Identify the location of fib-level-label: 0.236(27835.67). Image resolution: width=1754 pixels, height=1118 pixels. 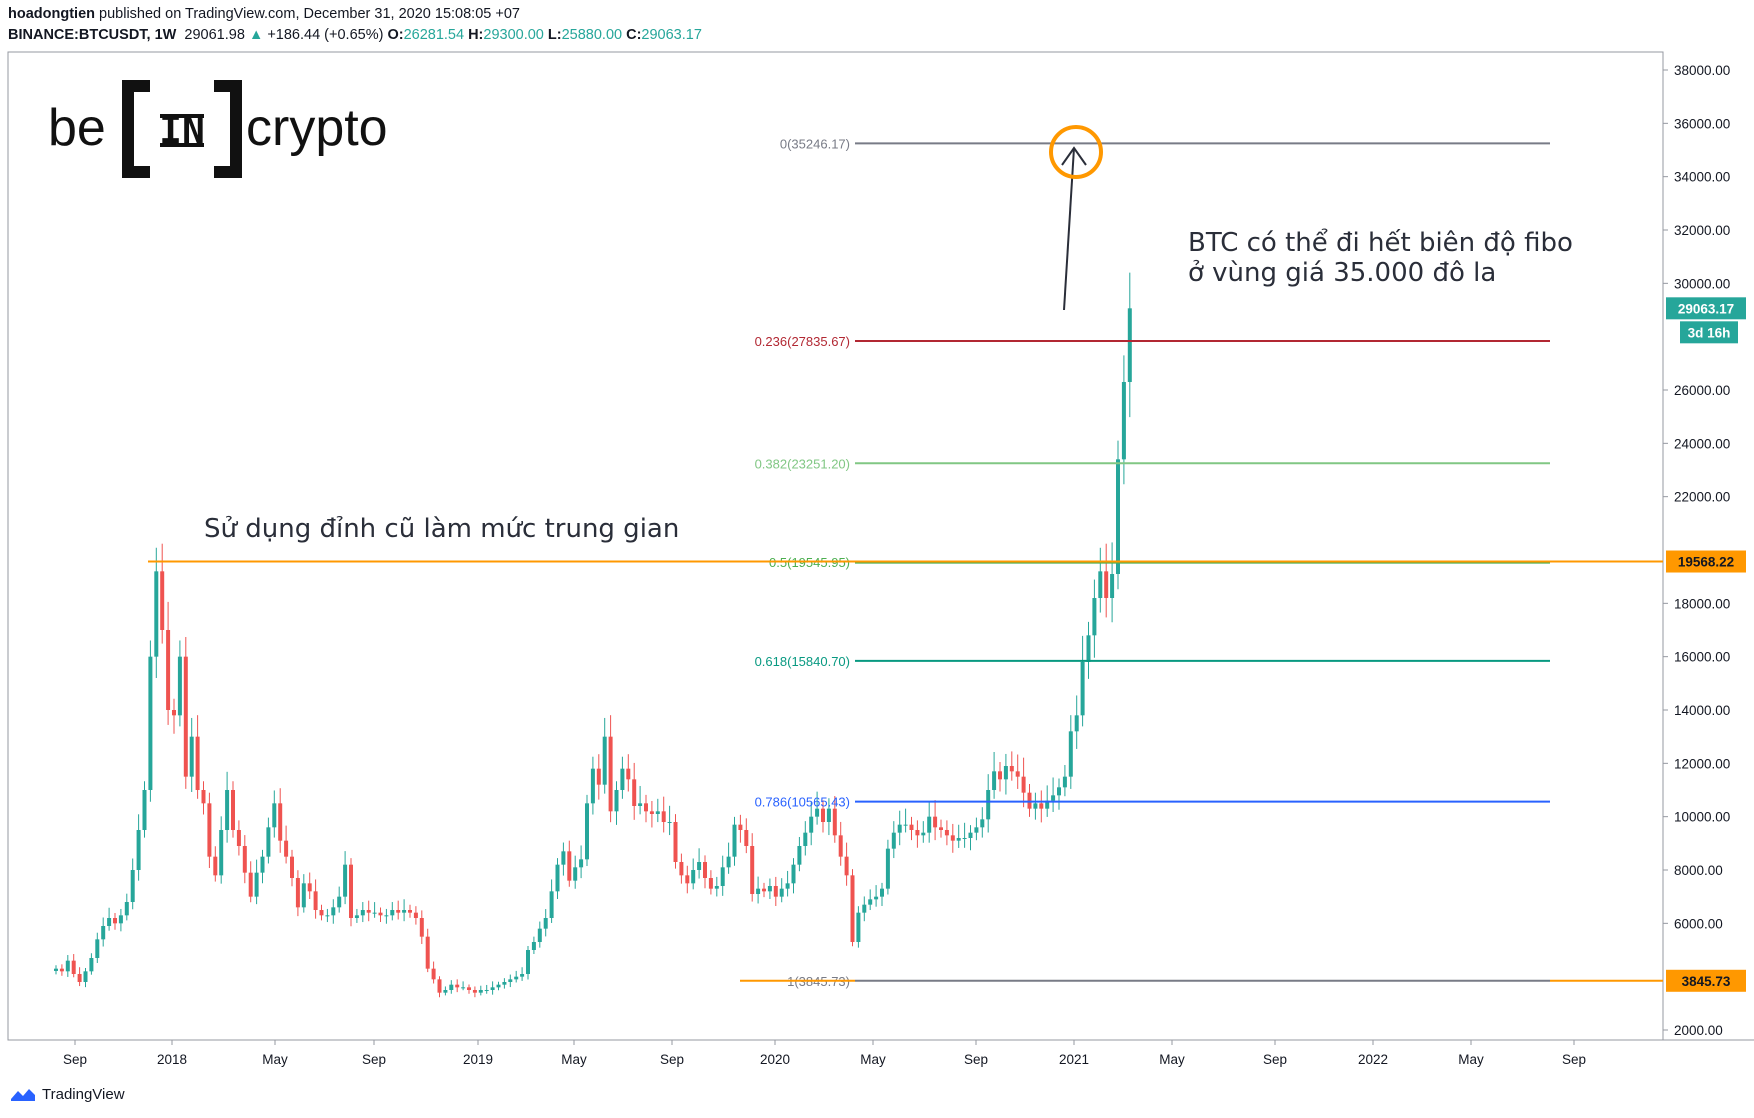
(802, 341).